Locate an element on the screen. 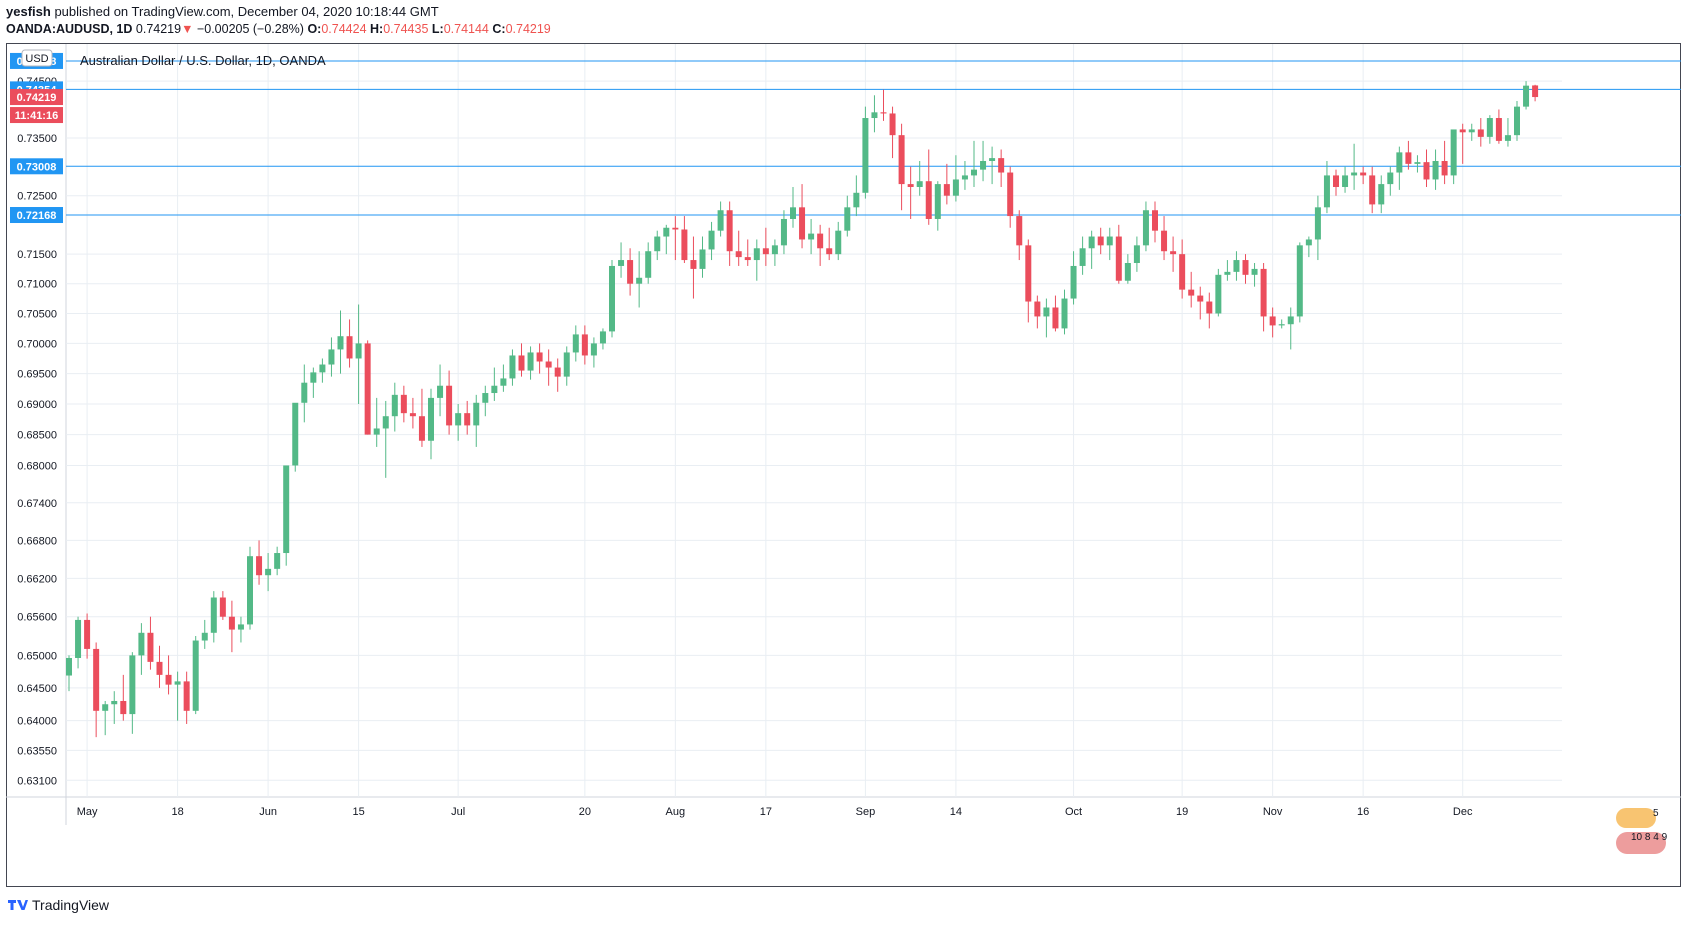 The height and width of the screenshot is (925, 1688). indicator-badges: 5 10 8 4 9 is located at coordinates (1642, 831).